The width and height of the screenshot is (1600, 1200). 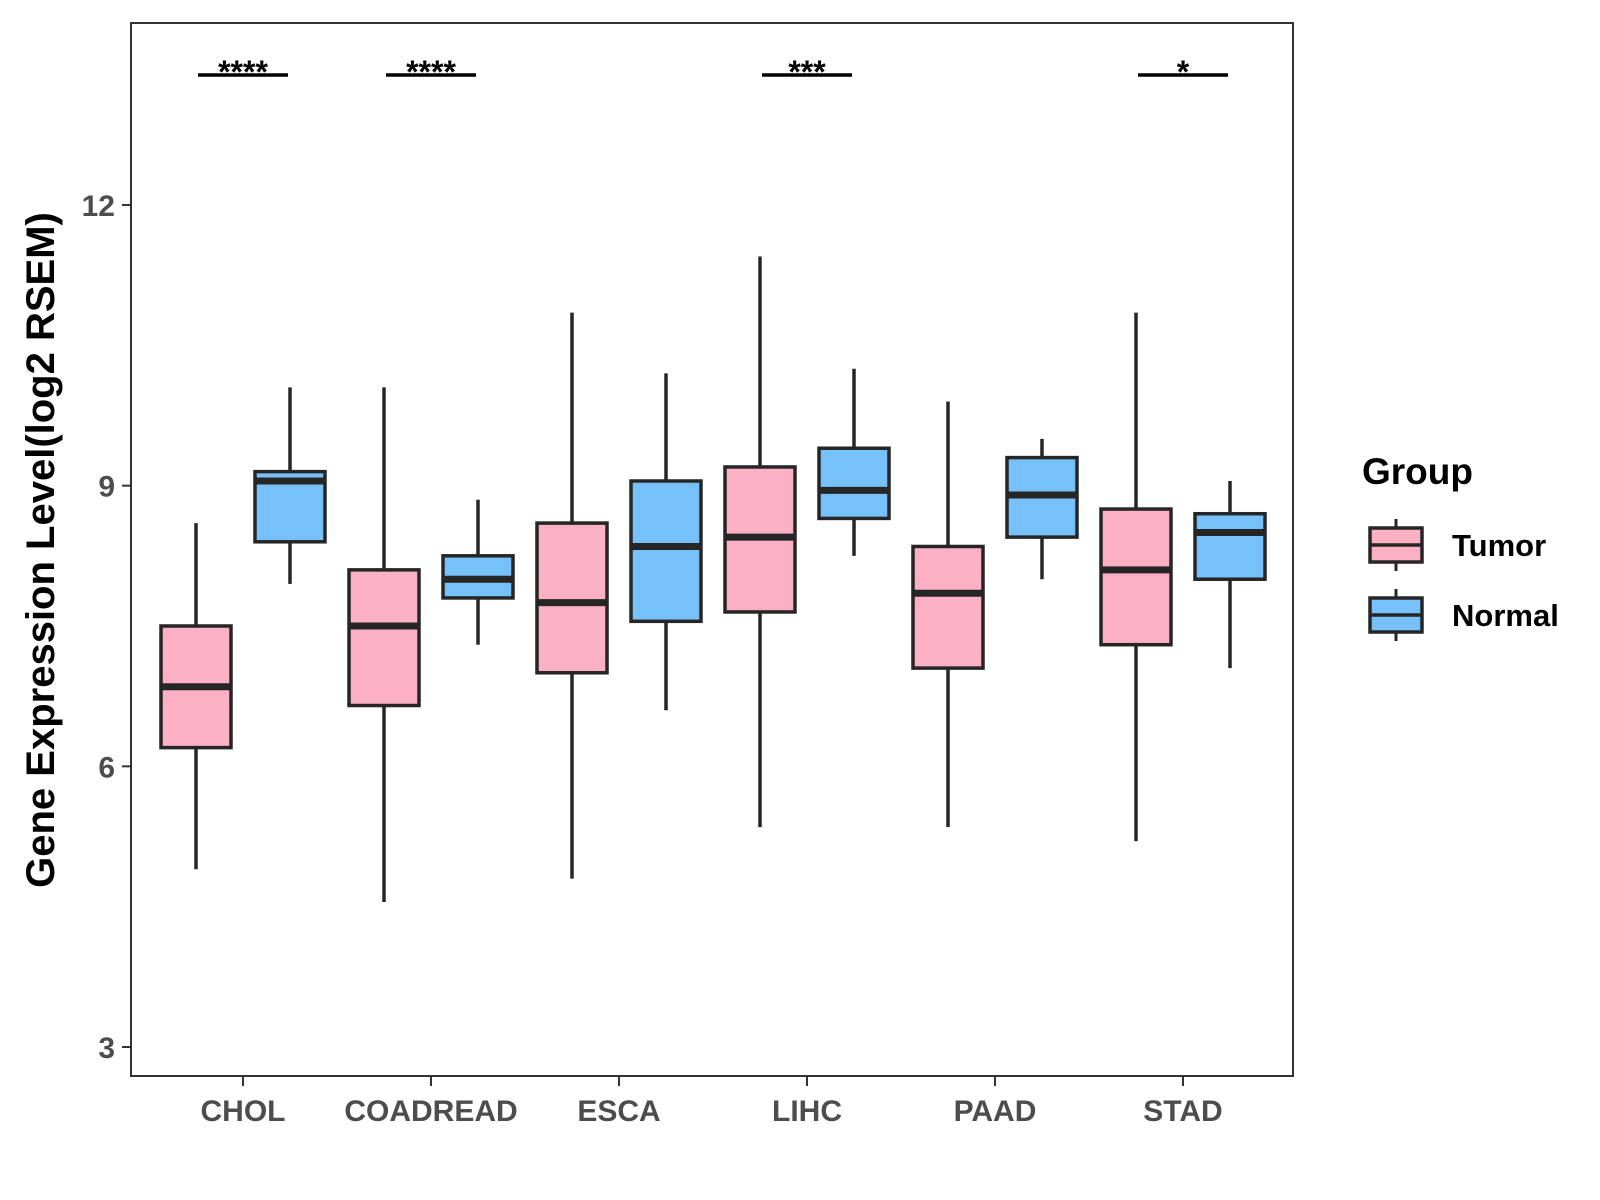 What do you see at coordinates (807, 72) in the screenshot?
I see `significance-label: ***` at bounding box center [807, 72].